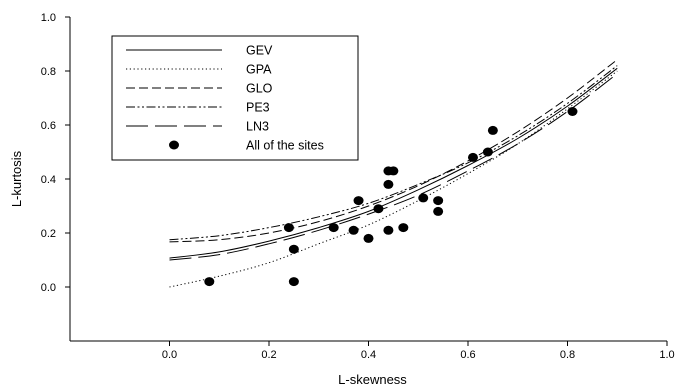 The width and height of the screenshot is (676, 387). Describe the element at coordinates (259, 51) in the screenshot. I see `legend-label: GEV` at that location.